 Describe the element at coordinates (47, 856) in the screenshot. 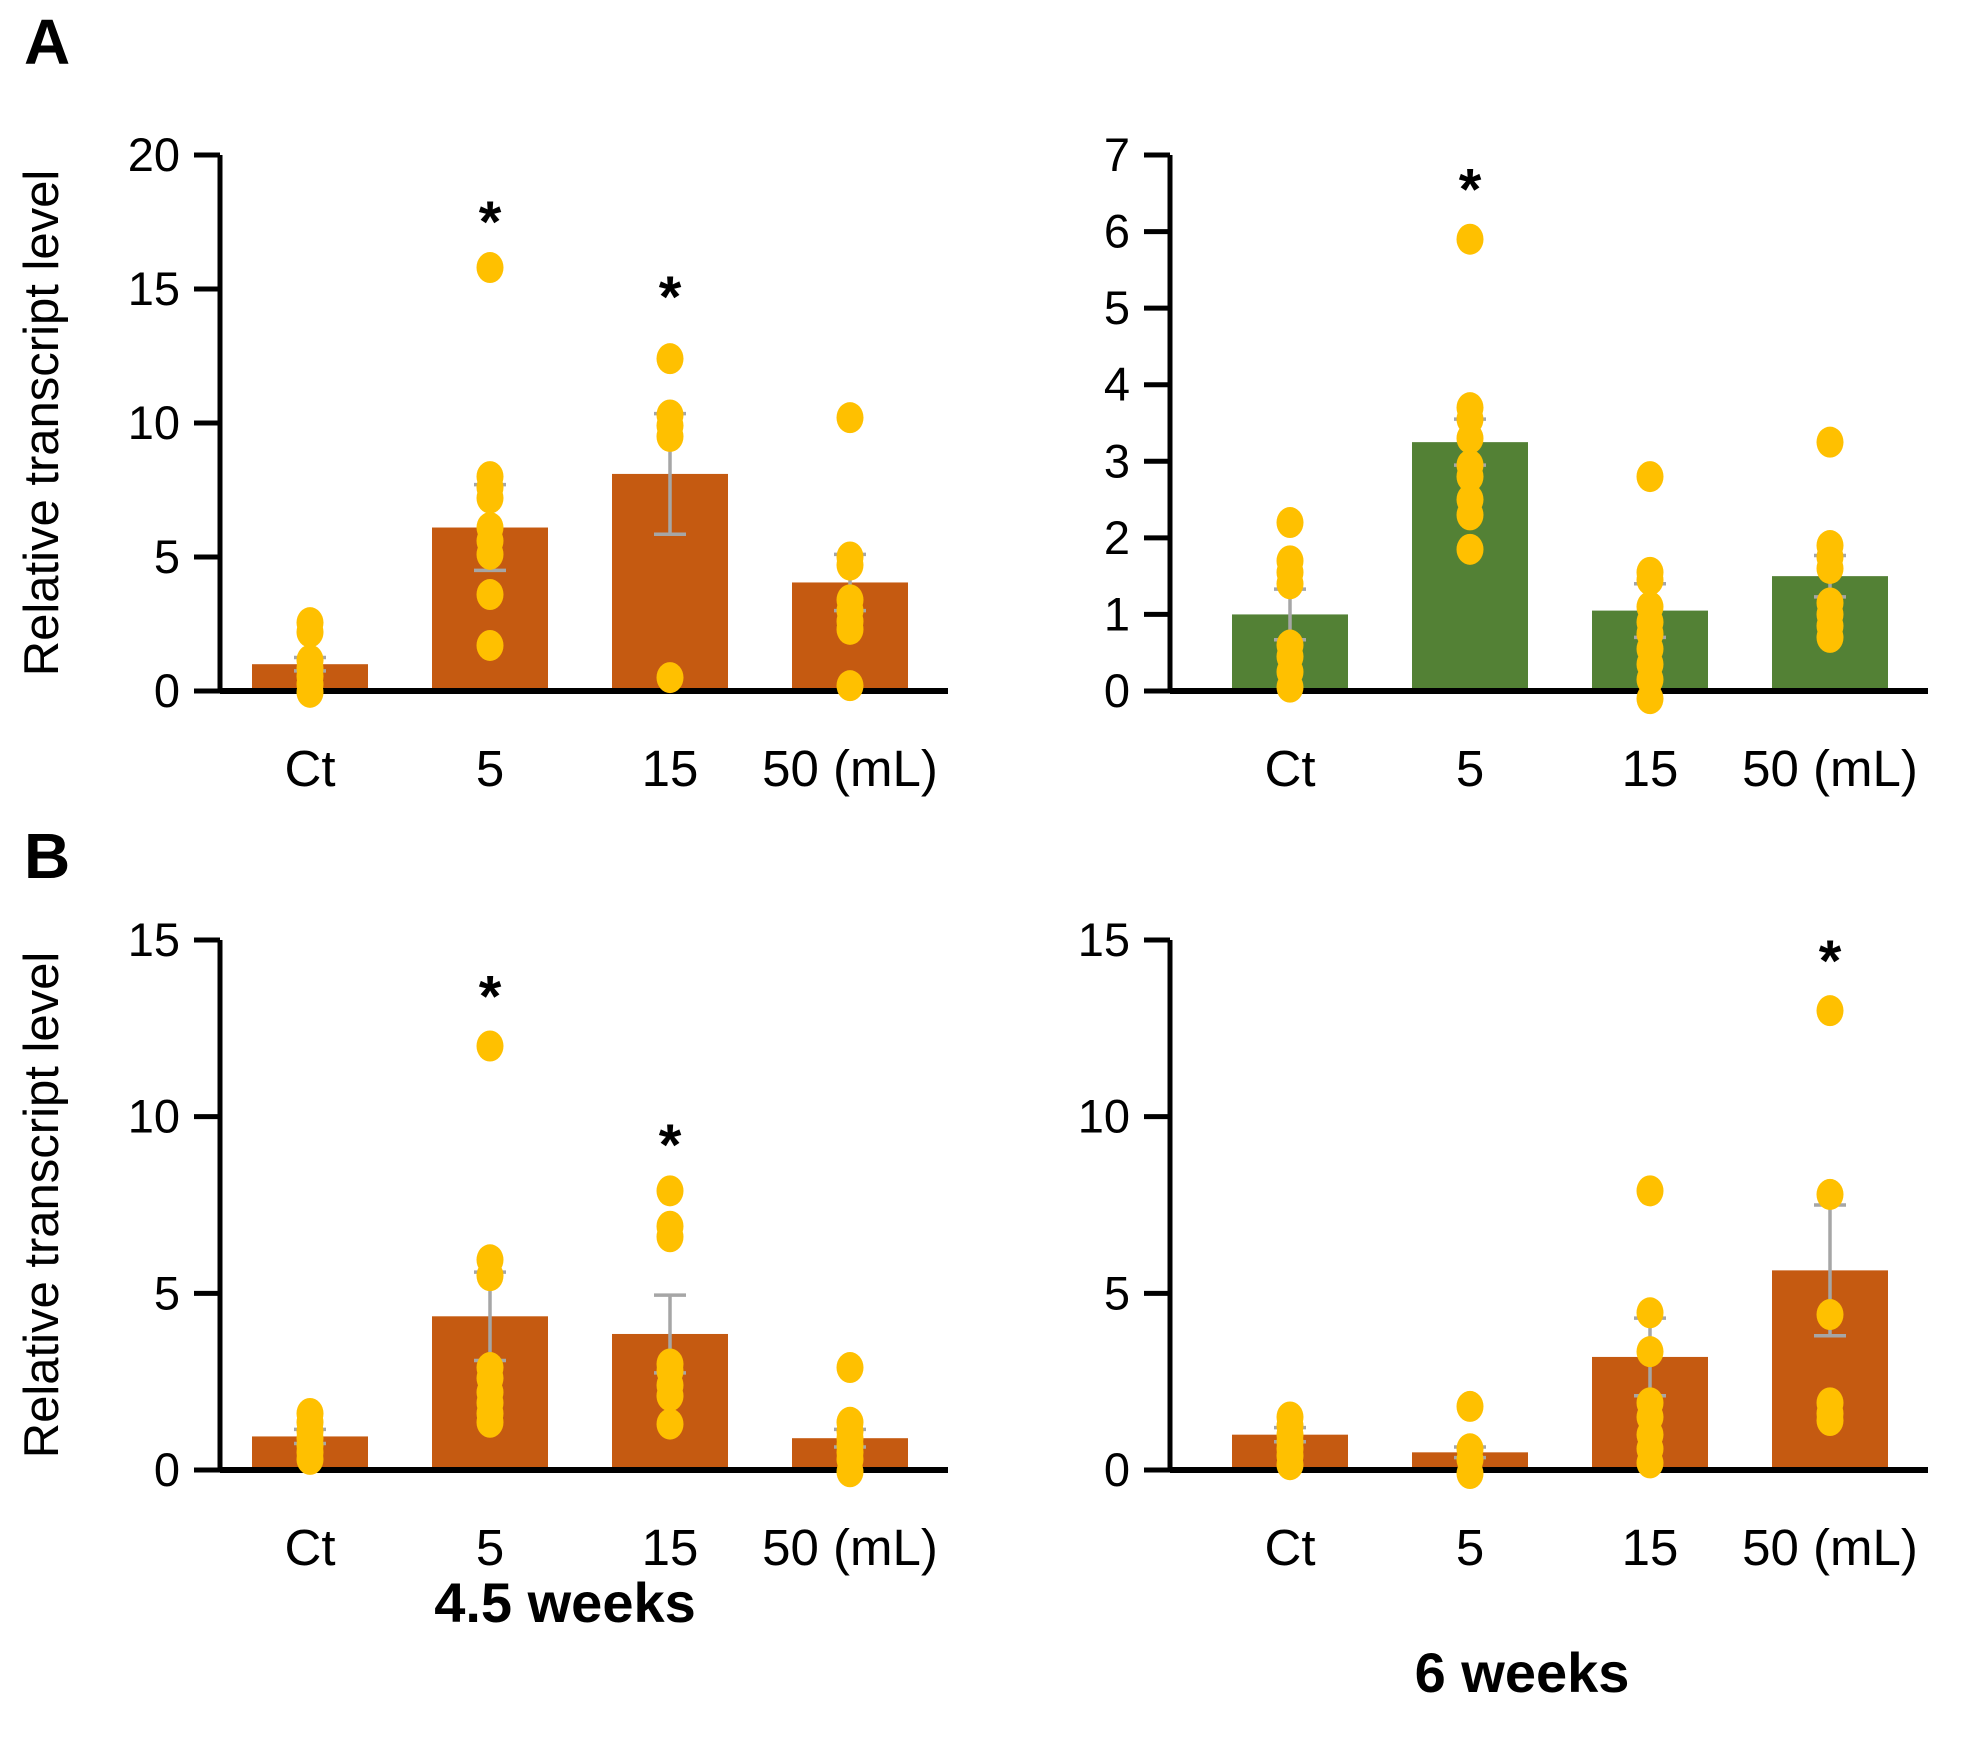

I see `panel-b-label: B` at that location.